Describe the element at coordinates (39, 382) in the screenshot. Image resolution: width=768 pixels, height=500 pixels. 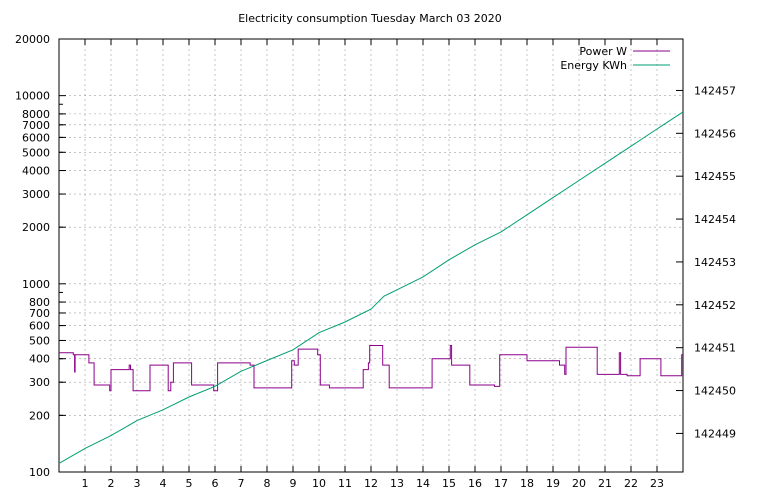
I see `y-tick-label: 300` at that location.